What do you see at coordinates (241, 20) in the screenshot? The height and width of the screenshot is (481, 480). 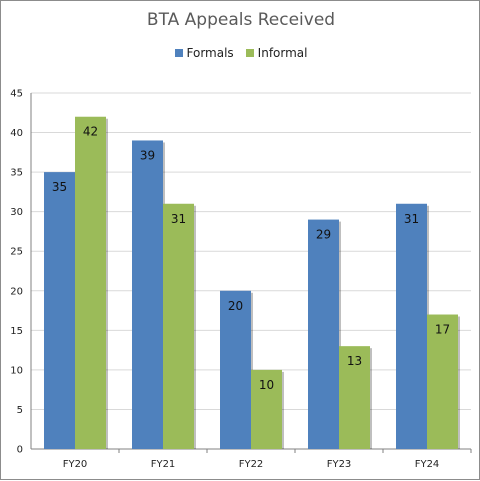 I see `chart-title: BTA Appeals Received` at bounding box center [241, 20].